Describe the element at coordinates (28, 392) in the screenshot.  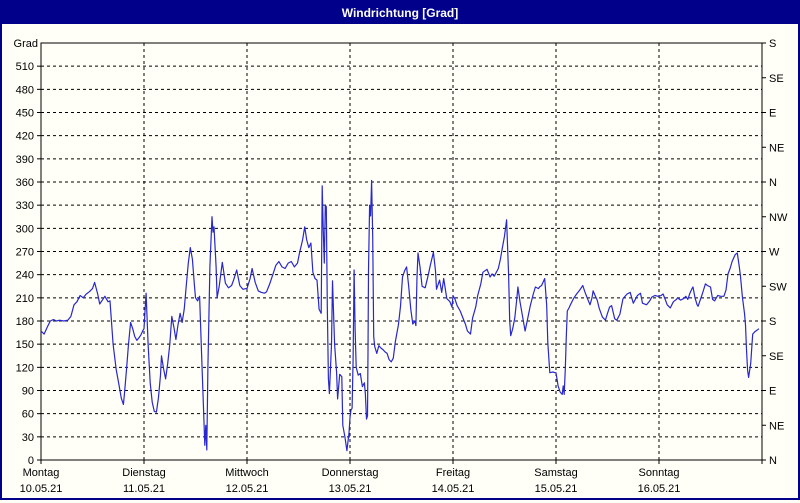
I see `svg-text: 90` at that location.